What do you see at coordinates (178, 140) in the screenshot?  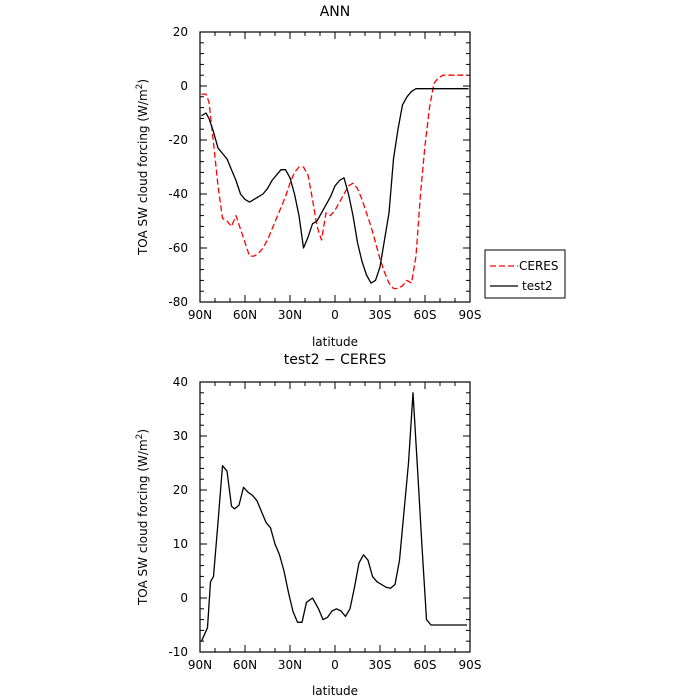 I see `top-y-tick-label: -20` at bounding box center [178, 140].